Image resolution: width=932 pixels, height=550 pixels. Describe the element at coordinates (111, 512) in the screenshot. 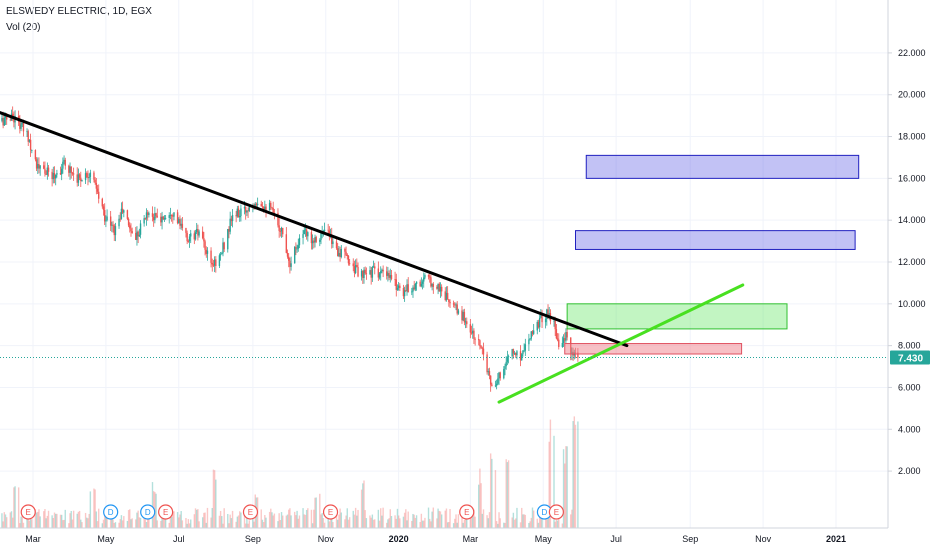

I see `event-marker: D` at that location.